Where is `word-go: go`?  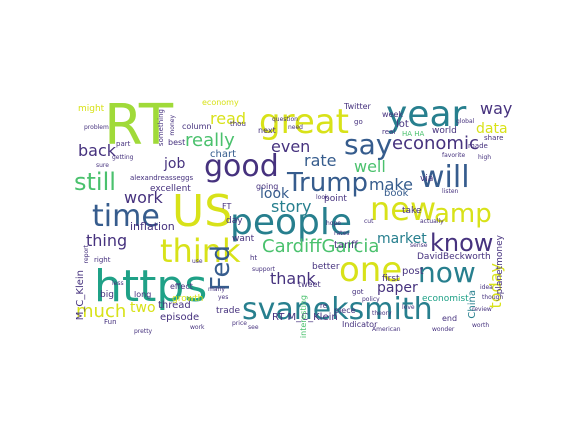
word-go: go is located at coordinates (358, 122).